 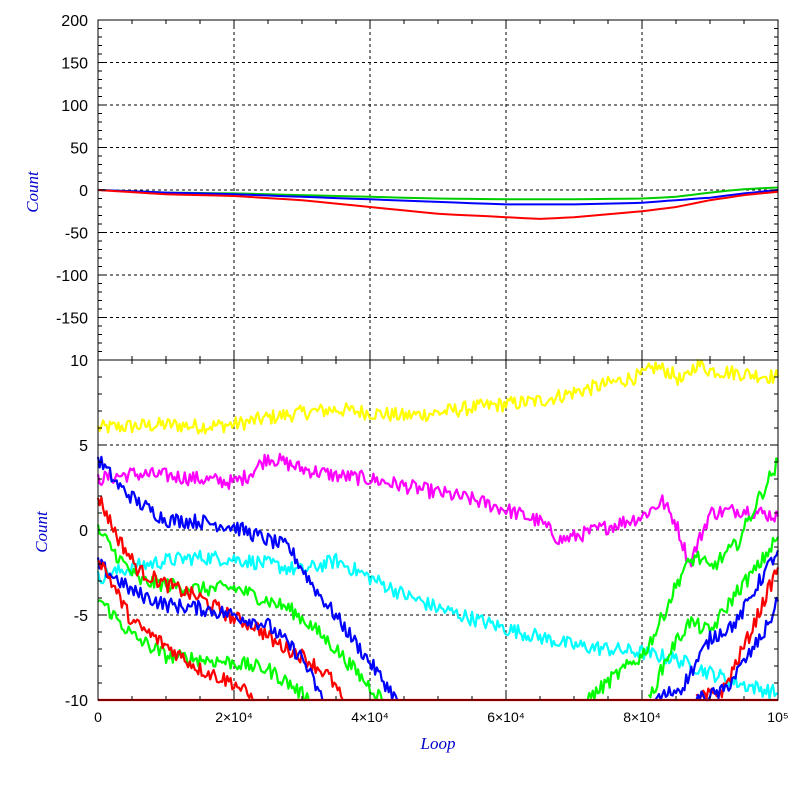 I want to click on top-y-tick-label: 50, so click(x=79, y=149).